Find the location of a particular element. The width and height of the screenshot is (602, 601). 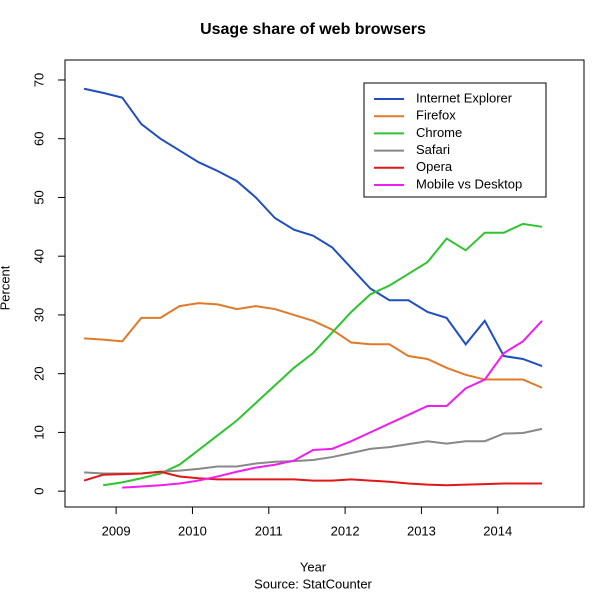

legend-label: Chrome is located at coordinates (439, 132).